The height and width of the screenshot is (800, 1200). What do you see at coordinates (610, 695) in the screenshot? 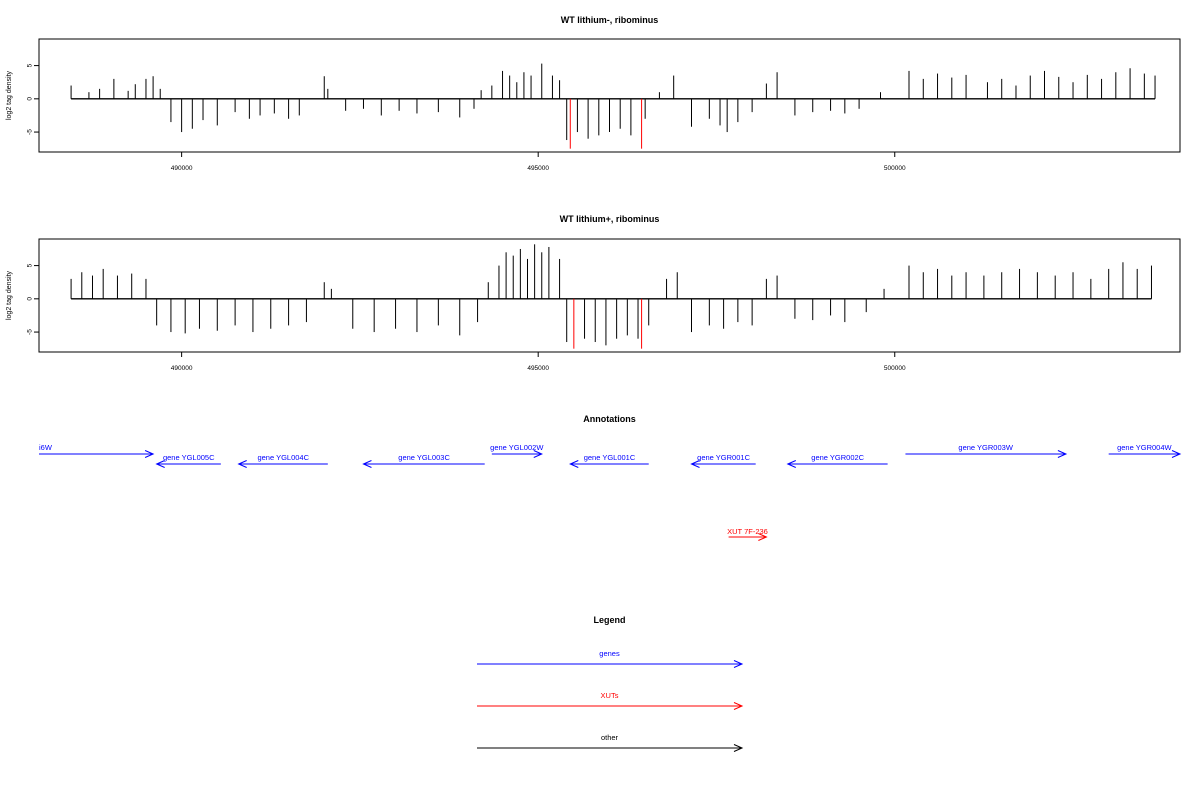
I see `legend-item-label: XUTs` at bounding box center [610, 695].